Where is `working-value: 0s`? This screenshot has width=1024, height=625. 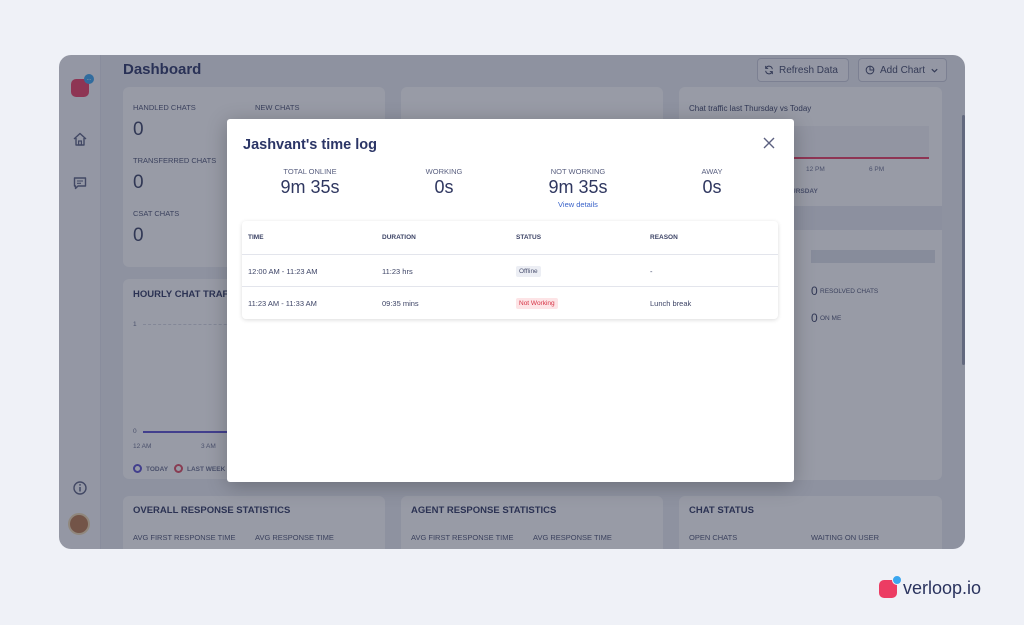 working-value: 0s is located at coordinates (444, 187).